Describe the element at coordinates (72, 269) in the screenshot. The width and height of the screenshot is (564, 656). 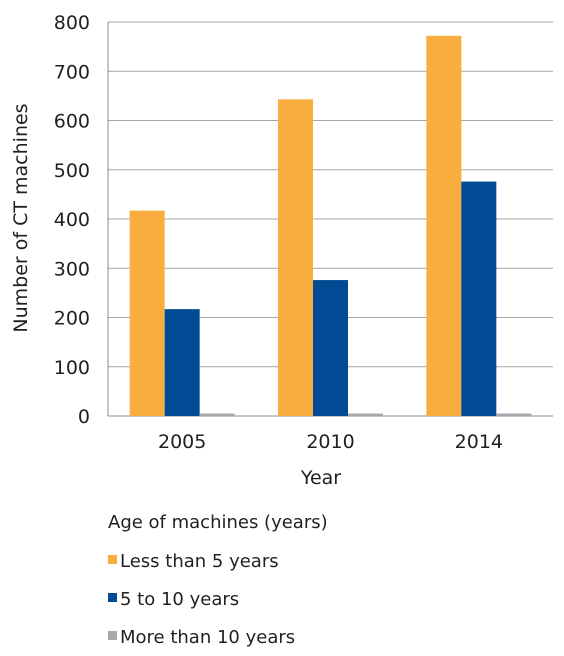
I see `y-tick-label: 300` at that location.